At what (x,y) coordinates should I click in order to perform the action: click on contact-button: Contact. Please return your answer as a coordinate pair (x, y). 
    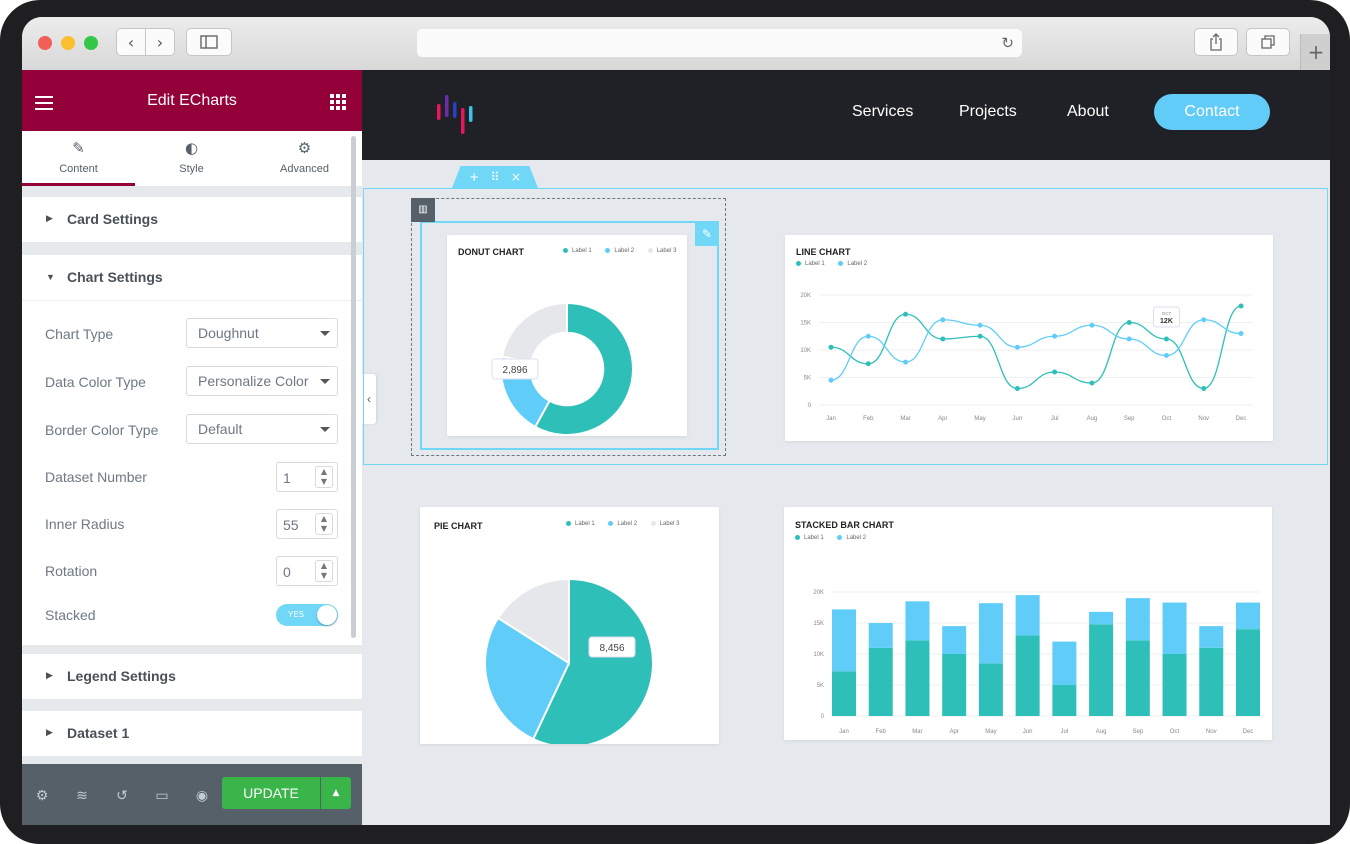
    Looking at the image, I should click on (1212, 112).